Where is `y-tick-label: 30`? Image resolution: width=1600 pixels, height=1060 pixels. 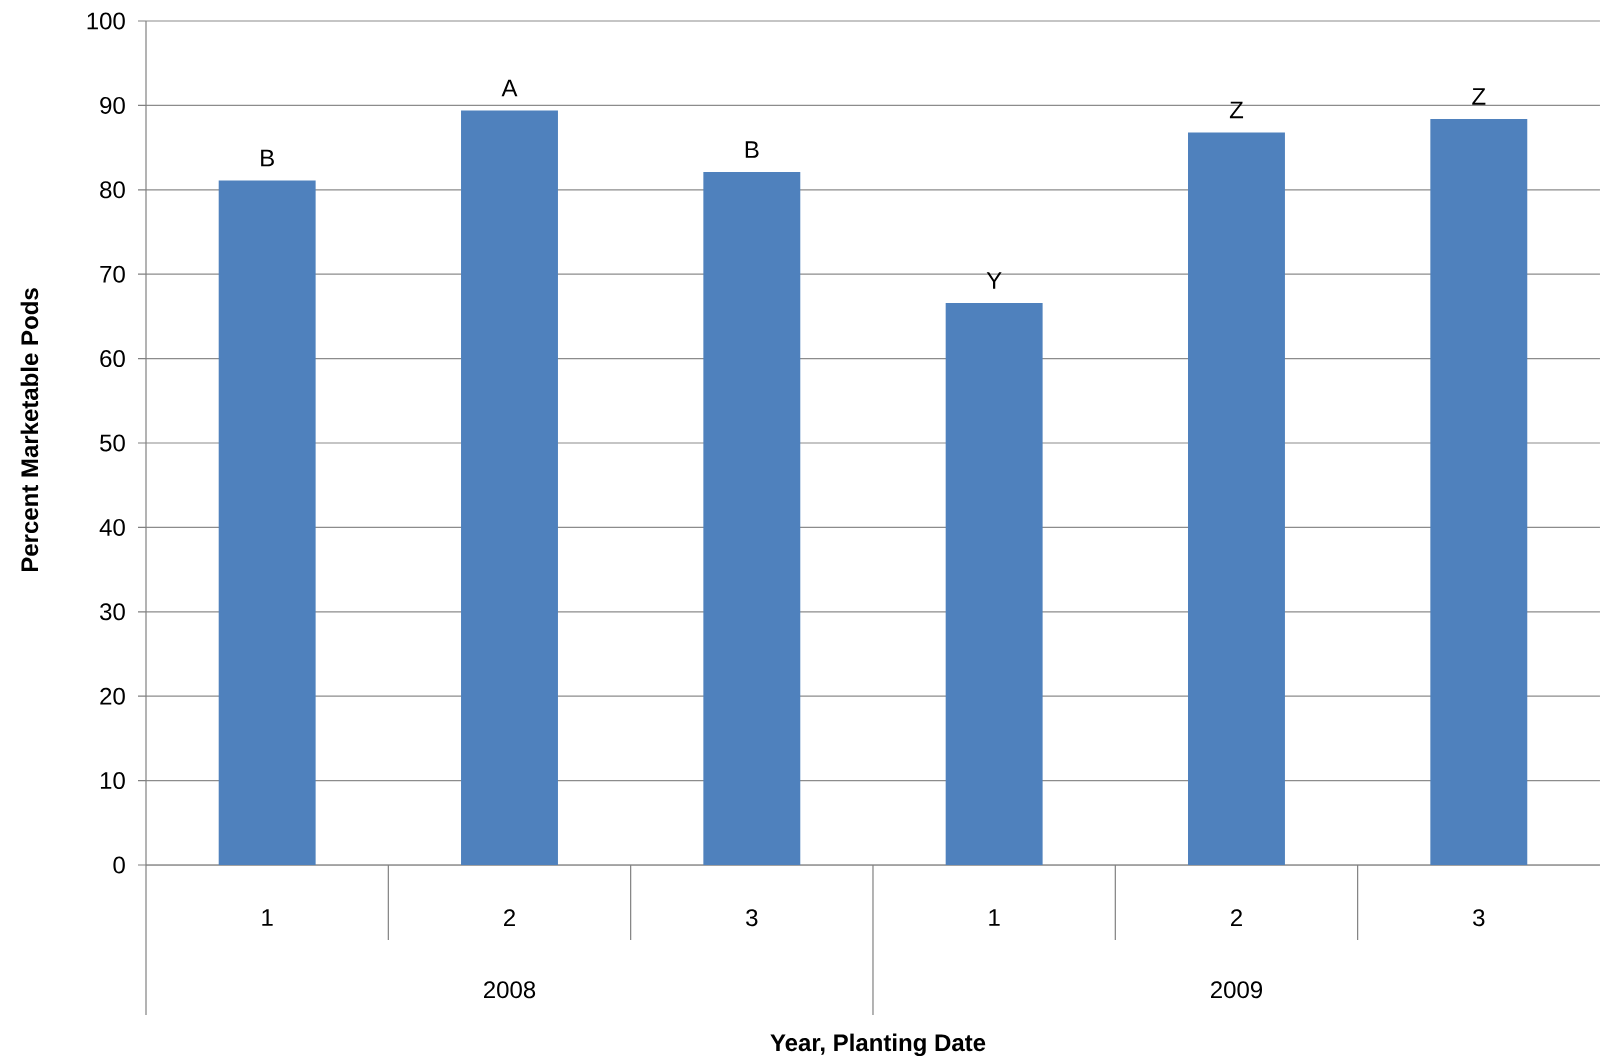
y-tick-label: 30 is located at coordinates (112, 612).